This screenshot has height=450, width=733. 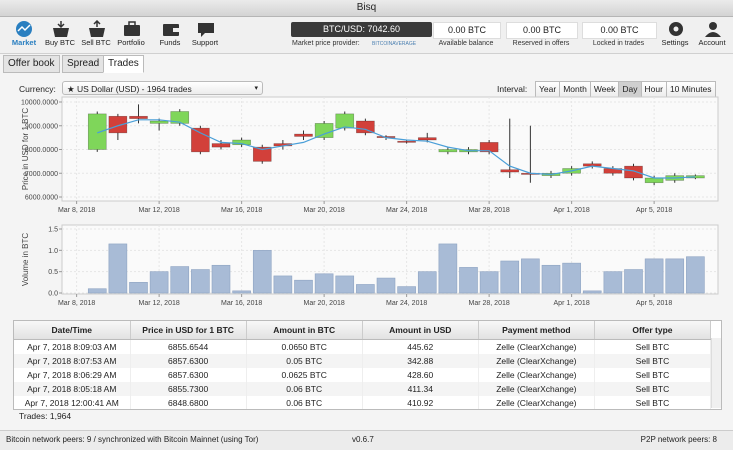 I want to click on tab: Offer book, so click(x=31, y=64).